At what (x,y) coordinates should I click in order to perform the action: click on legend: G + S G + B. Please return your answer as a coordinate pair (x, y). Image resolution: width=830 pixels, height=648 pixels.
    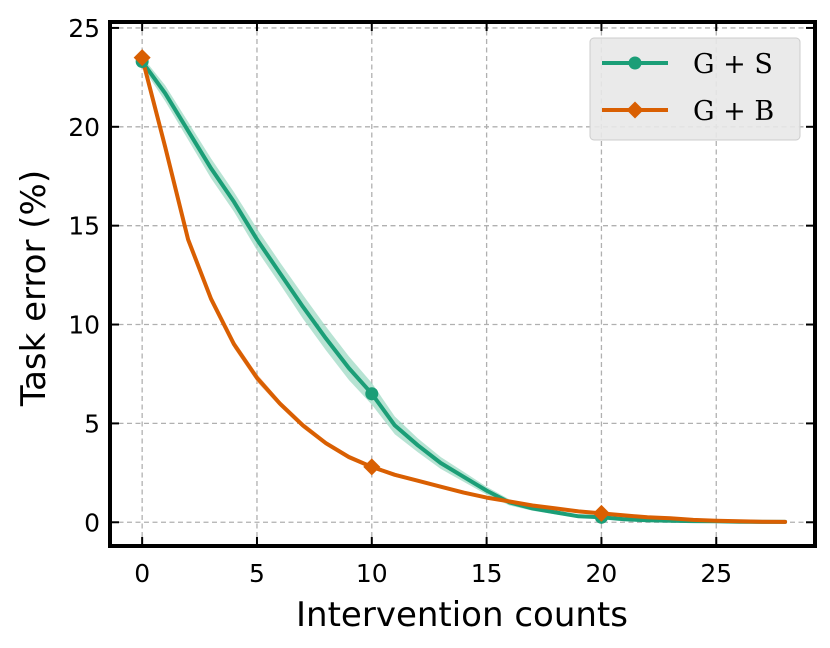
    Looking at the image, I should click on (695, 89).